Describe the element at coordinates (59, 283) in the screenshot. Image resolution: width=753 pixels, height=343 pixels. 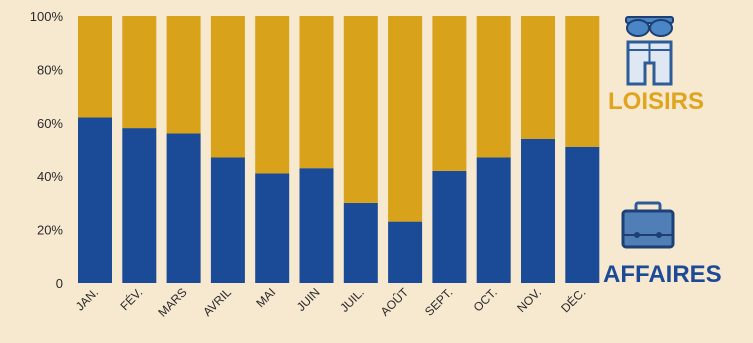
I see `y-tick-label: 0` at that location.